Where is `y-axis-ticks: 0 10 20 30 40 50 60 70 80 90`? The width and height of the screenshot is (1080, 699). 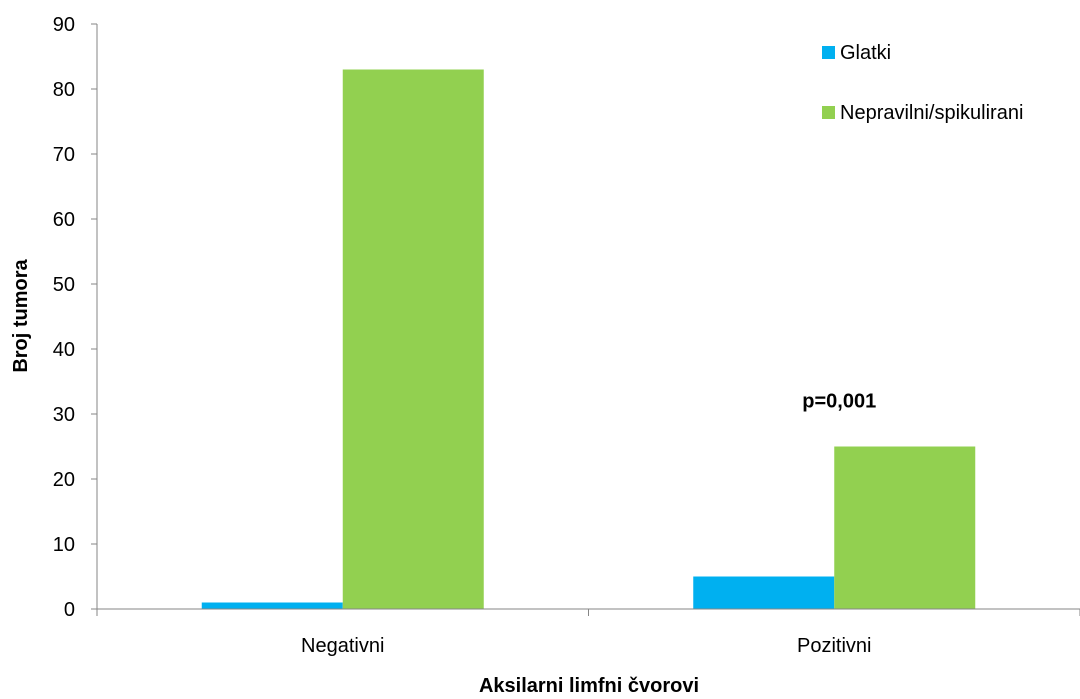
y-axis-ticks: 0 10 20 30 40 50 60 70 80 90 is located at coordinates (75, 317).